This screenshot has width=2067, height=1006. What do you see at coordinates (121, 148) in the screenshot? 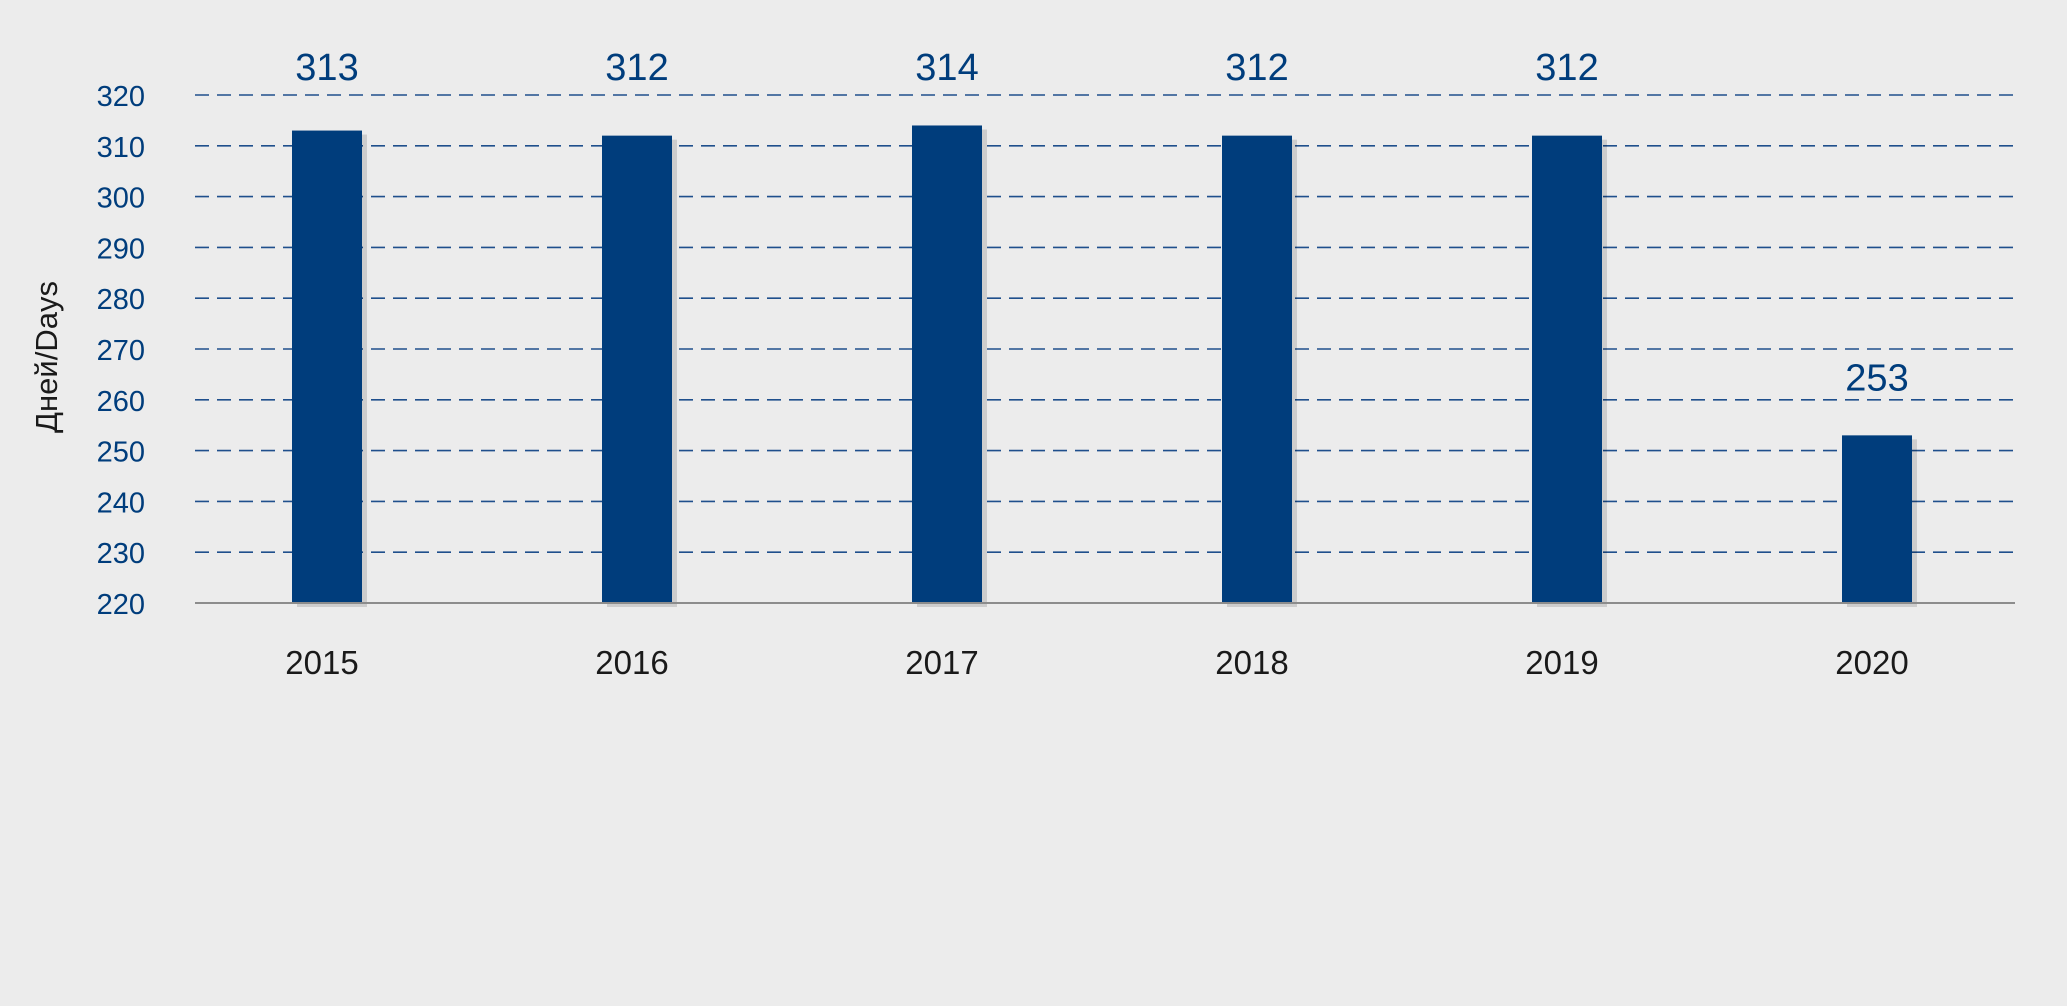
I see `y-tick-label: 310` at bounding box center [121, 148].